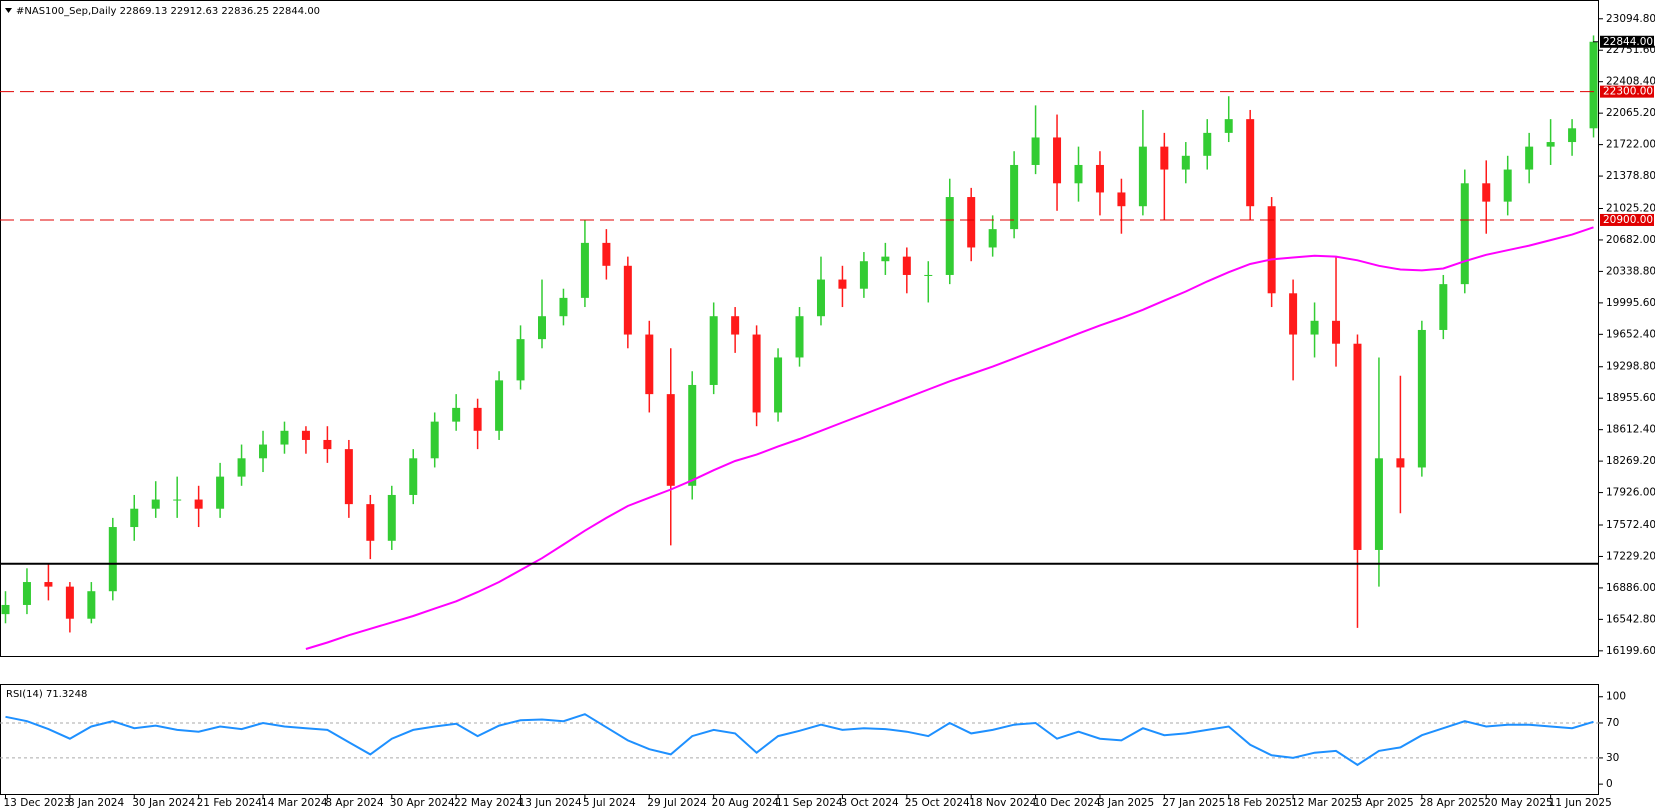 This screenshot has height=812, width=1655. I want to click on x-tick-label: 14 Mar 2024, so click(294, 803).